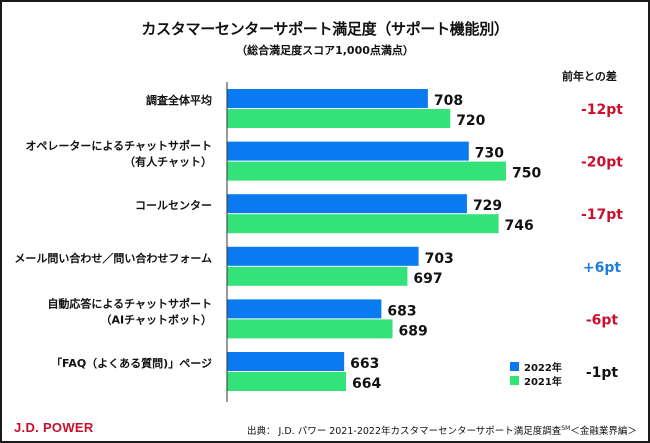 The image size is (650, 443). Describe the element at coordinates (168, 162) in the screenshot. I see `category-label: （有人チャット）` at that location.